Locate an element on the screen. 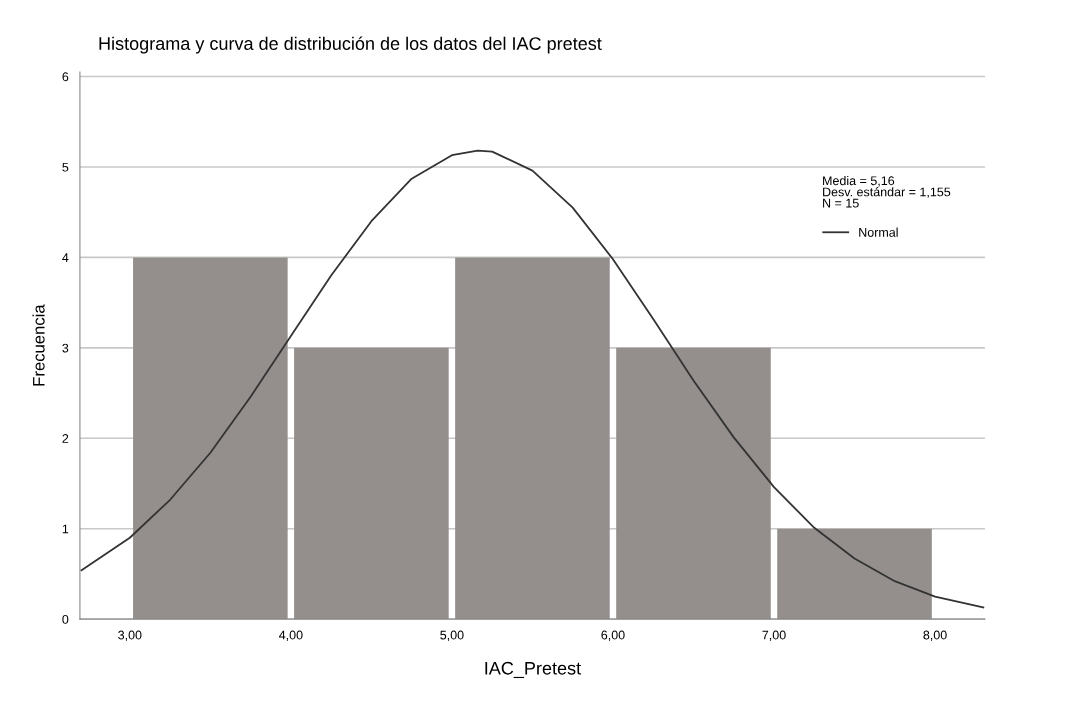 The width and height of the screenshot is (1080, 706). y-tick-label: 2 is located at coordinates (65, 438).